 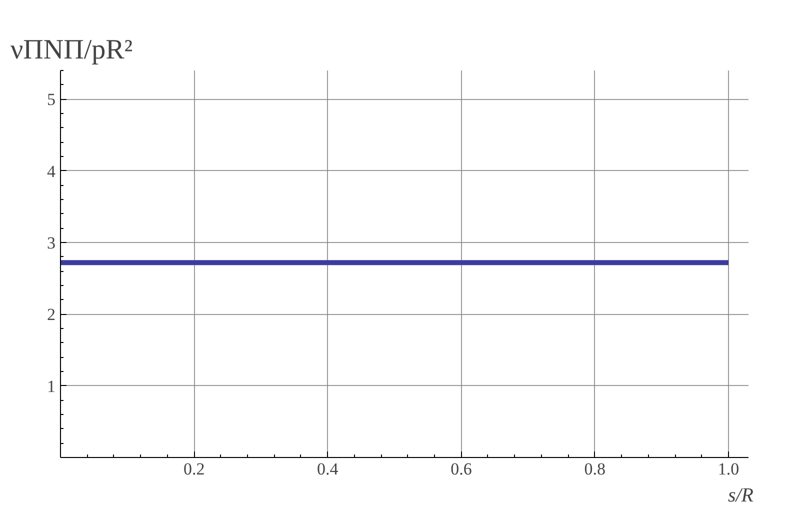 What do you see at coordinates (595, 469) in the screenshot?
I see `x-tick-label: 0.8` at bounding box center [595, 469].